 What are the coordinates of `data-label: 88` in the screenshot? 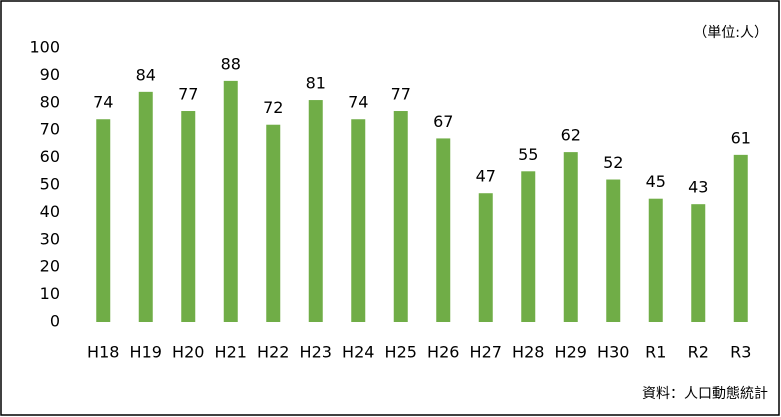 It's located at (231, 63).